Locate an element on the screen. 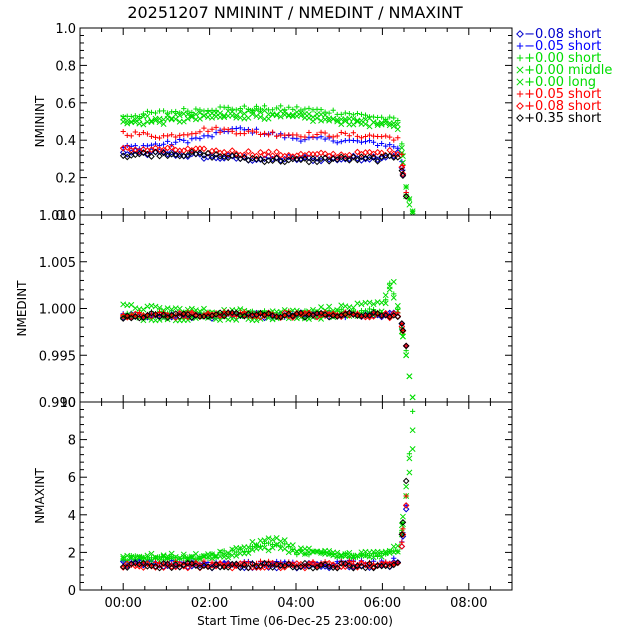  legend-entry: +0.00 short is located at coordinates (558, 58).